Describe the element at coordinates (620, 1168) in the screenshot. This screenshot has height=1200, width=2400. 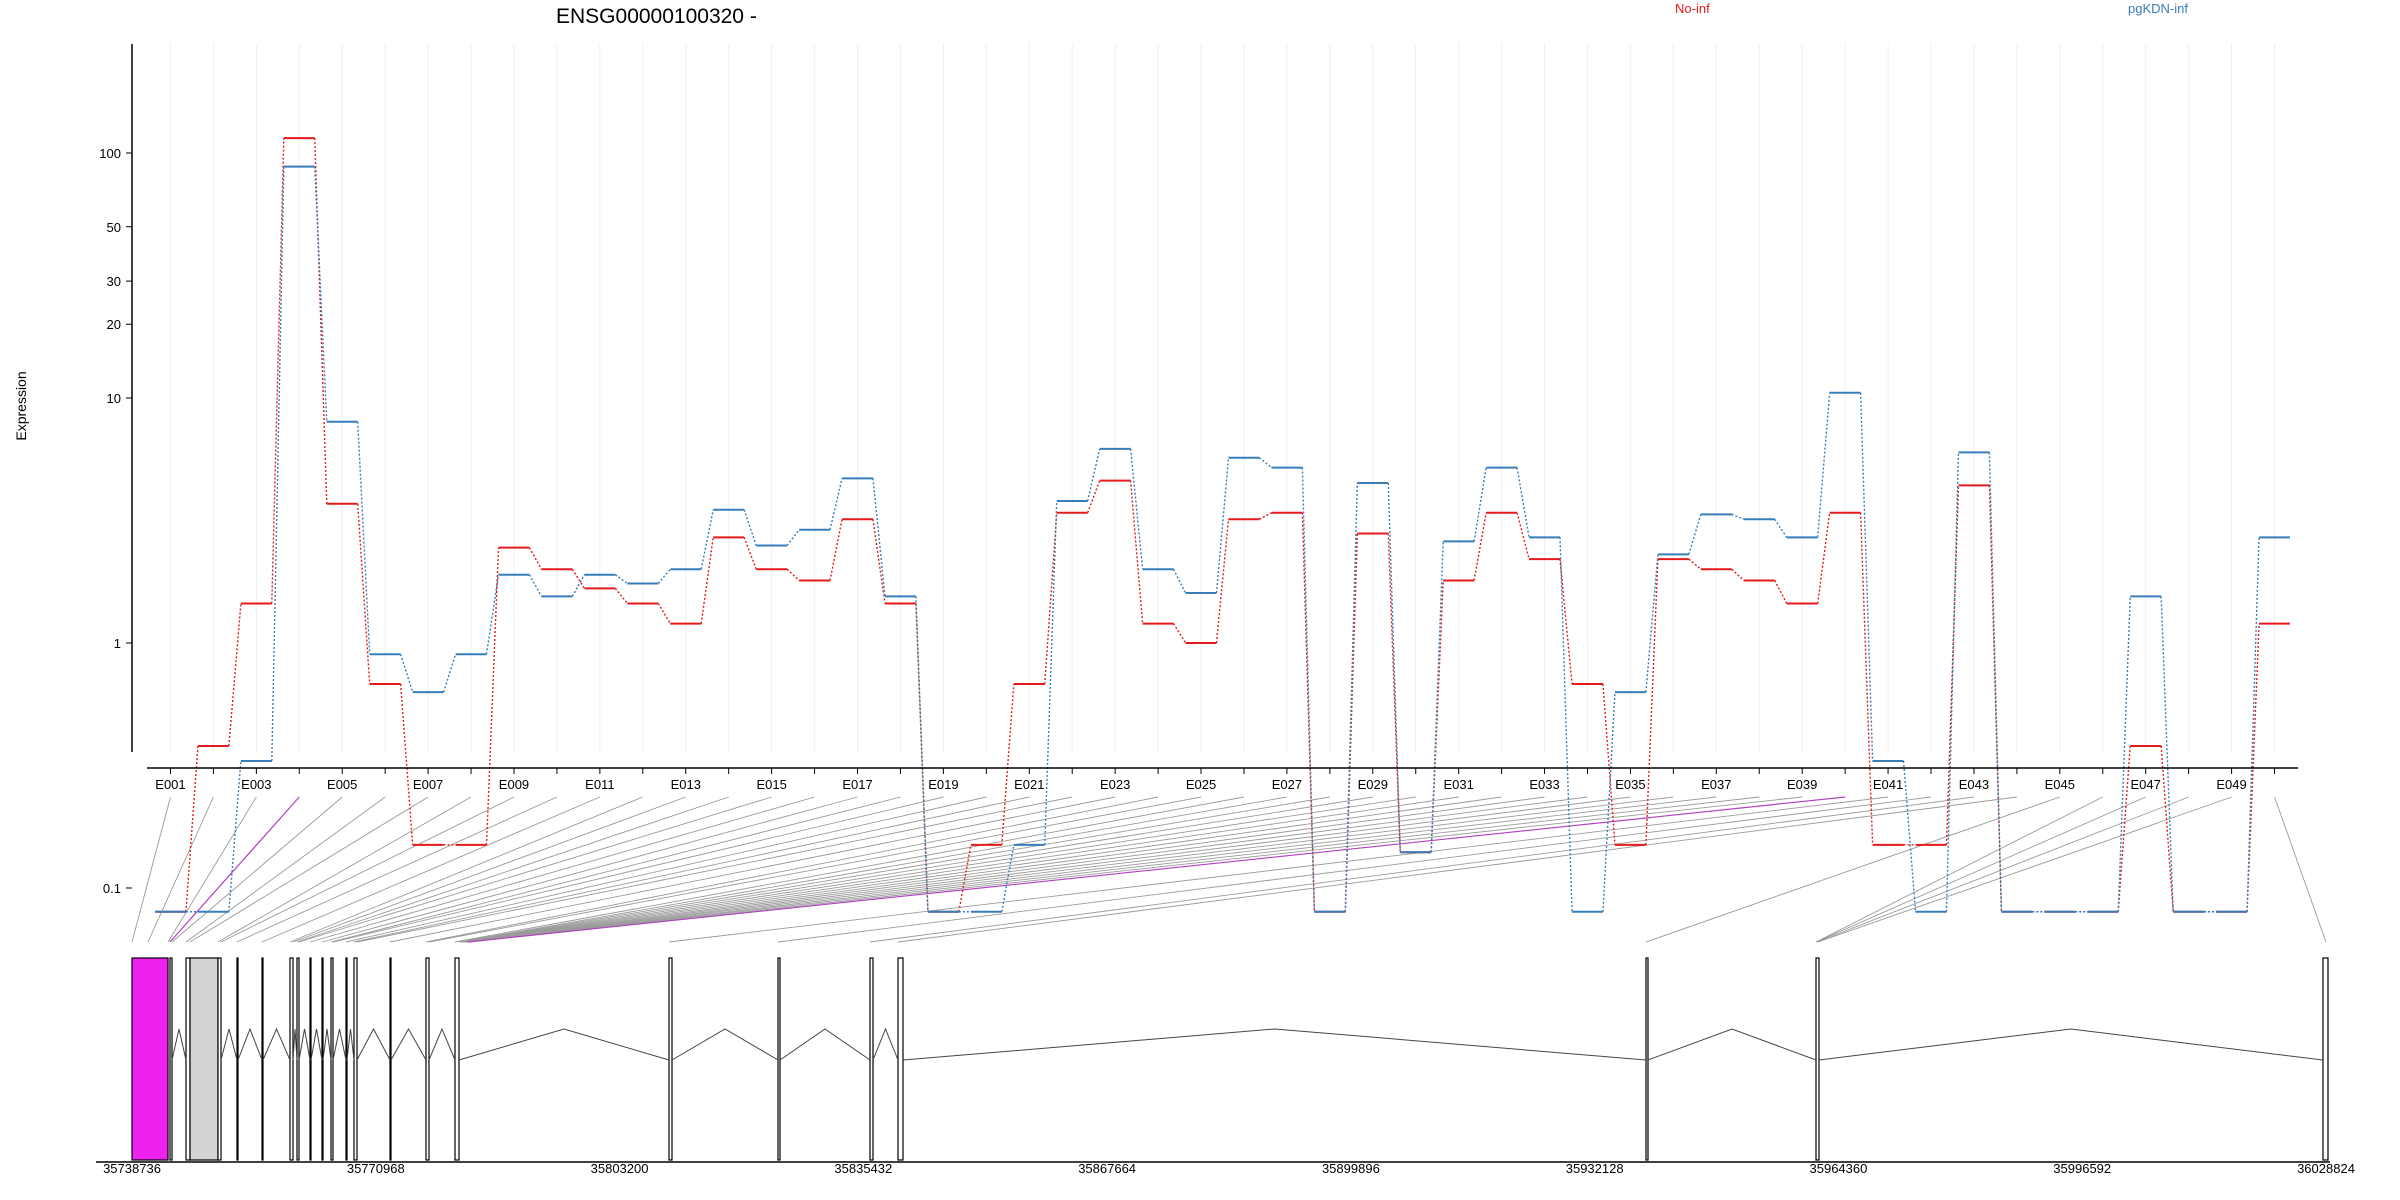
I see `gene-axis-label: 35803200` at that location.